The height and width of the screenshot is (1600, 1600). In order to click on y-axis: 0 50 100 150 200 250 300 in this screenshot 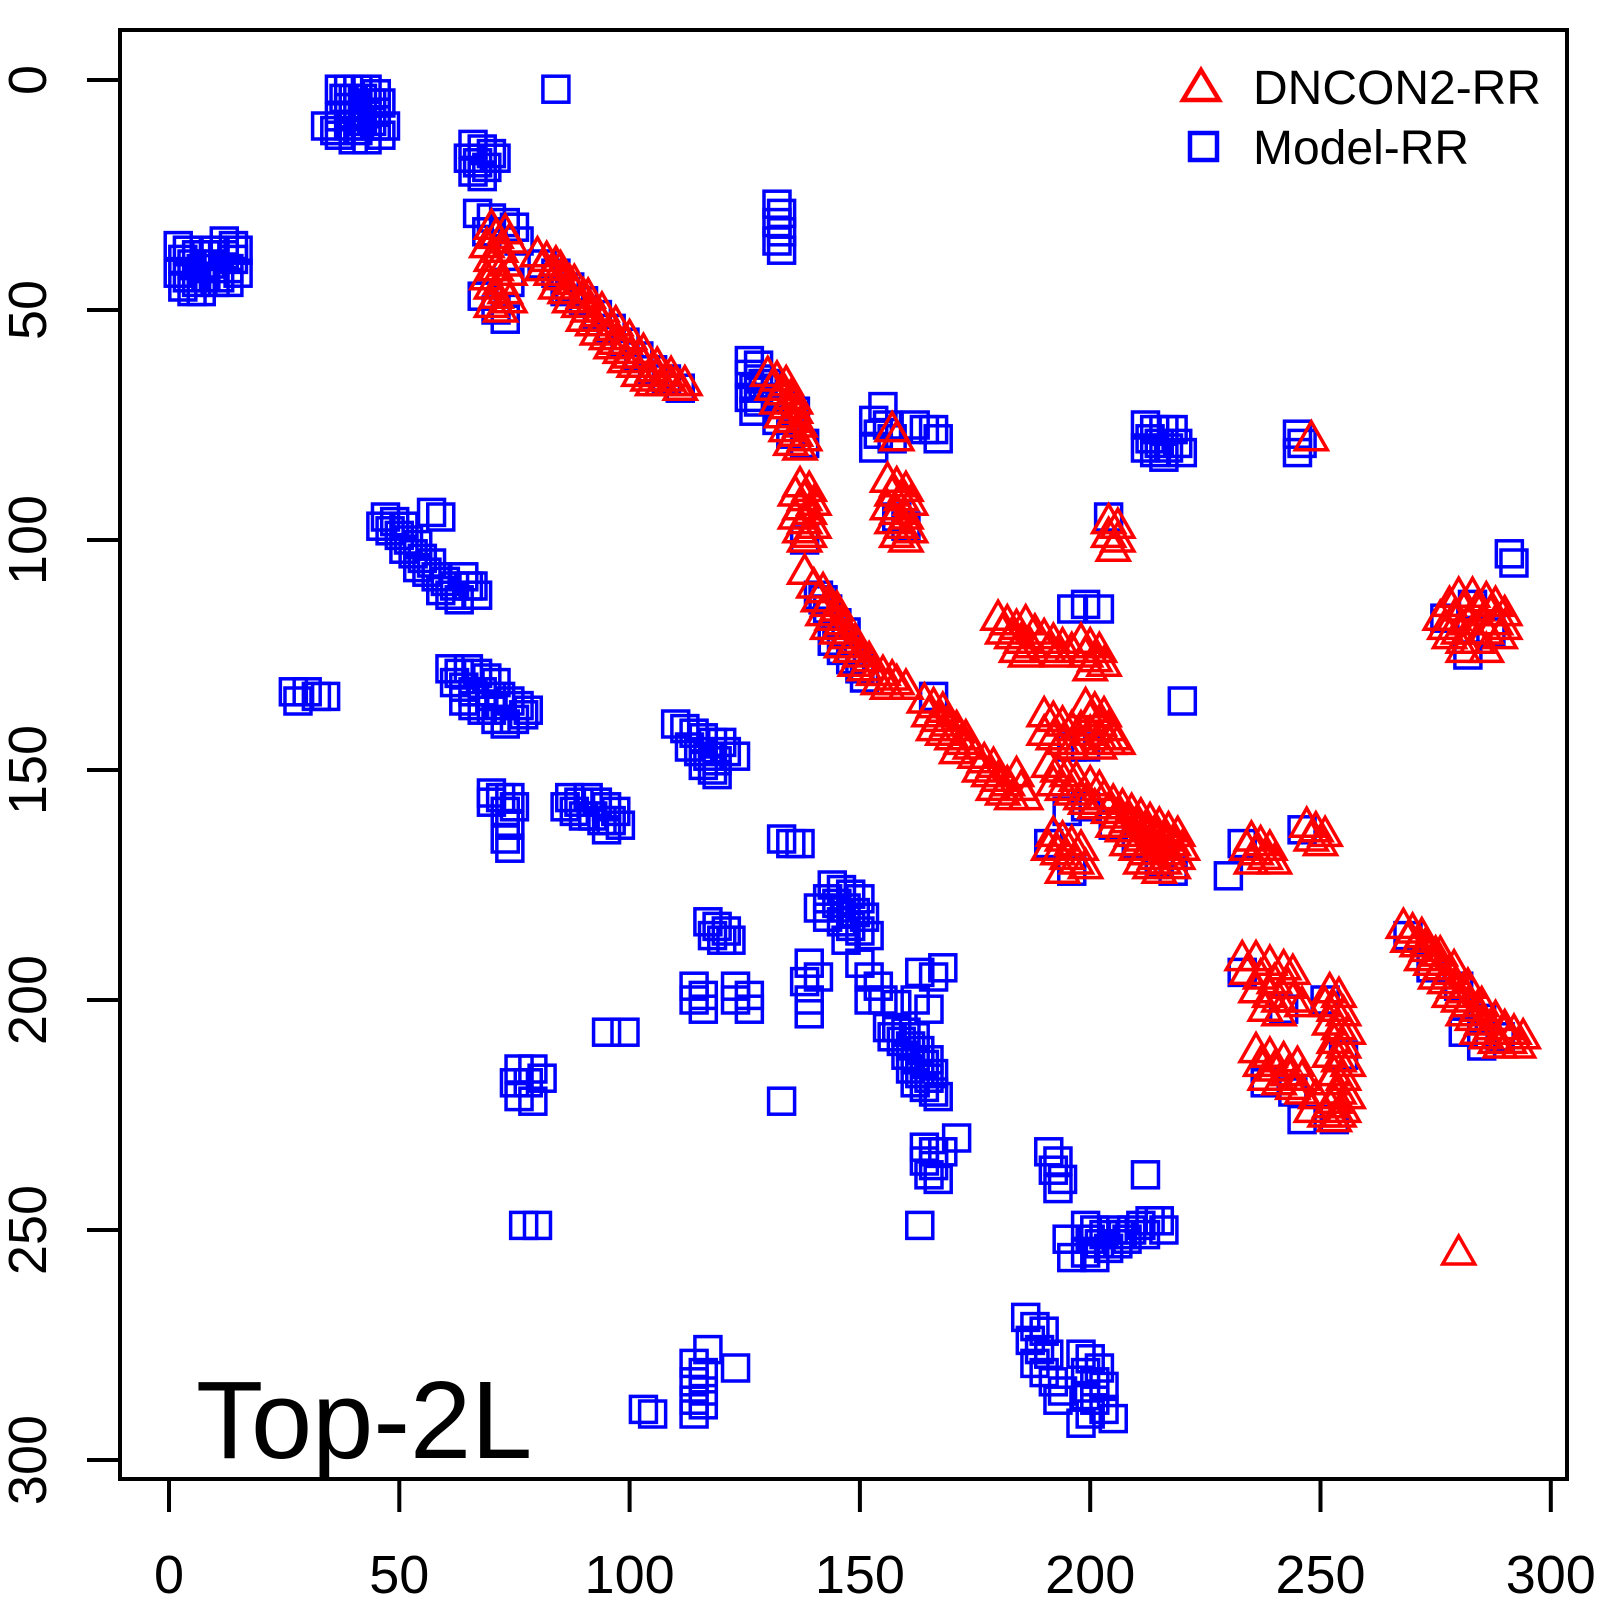, I will do `click(60, 785)`.